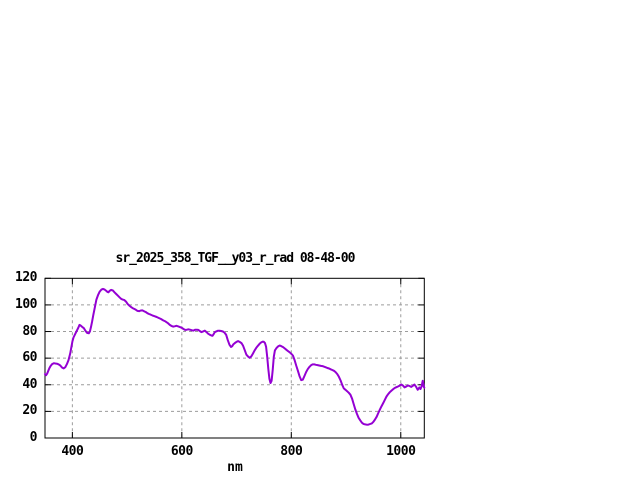 The height and width of the screenshot is (480, 640). Describe the element at coordinates (33, 437) in the screenshot. I see `y-tick-label: 0` at that location.